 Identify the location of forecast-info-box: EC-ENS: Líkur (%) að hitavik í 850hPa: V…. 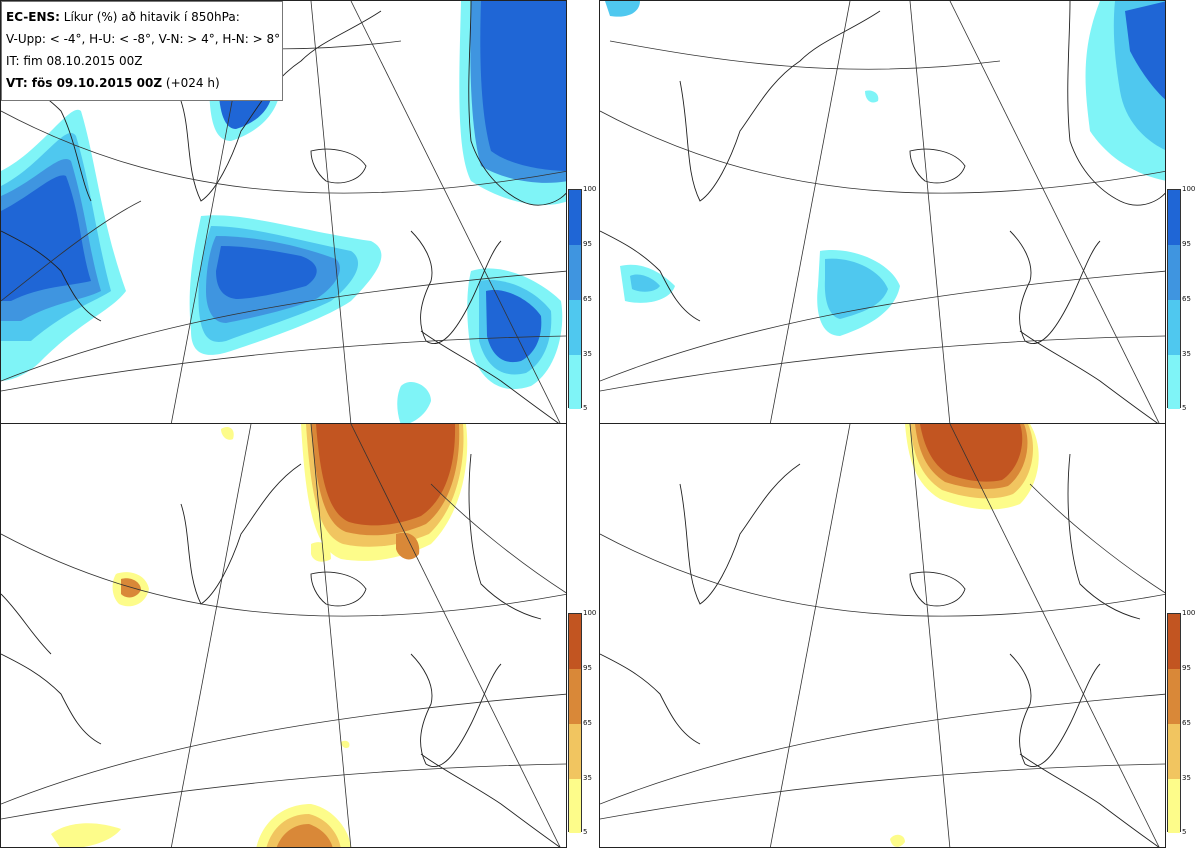
(142, 51).